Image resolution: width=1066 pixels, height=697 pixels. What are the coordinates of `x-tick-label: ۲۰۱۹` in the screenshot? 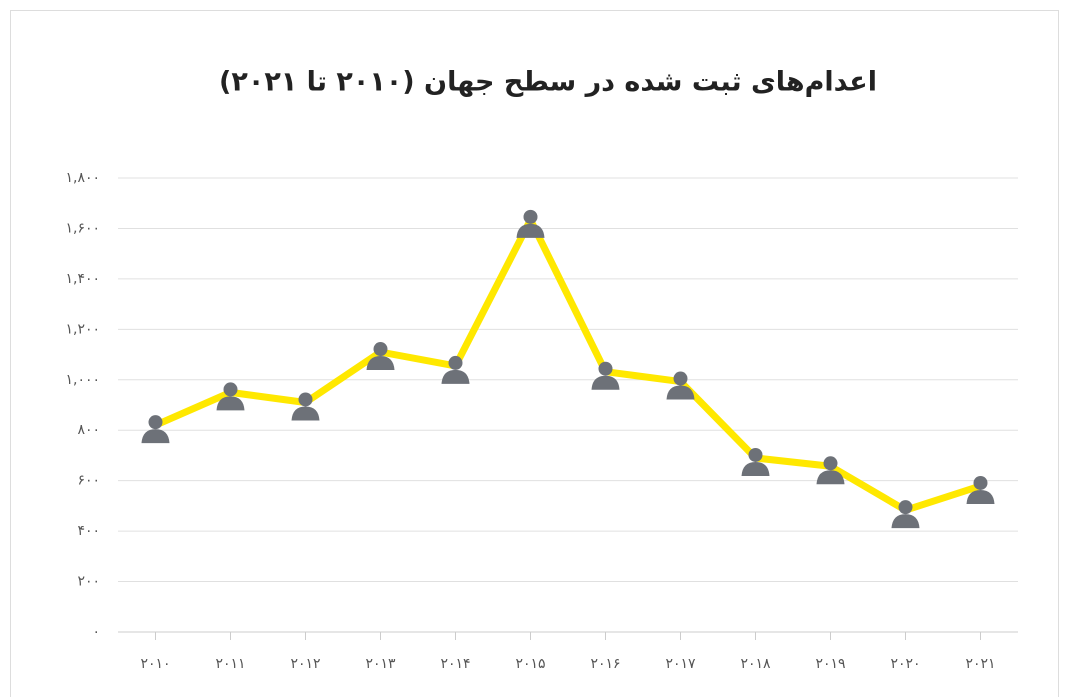 It's located at (830, 664).